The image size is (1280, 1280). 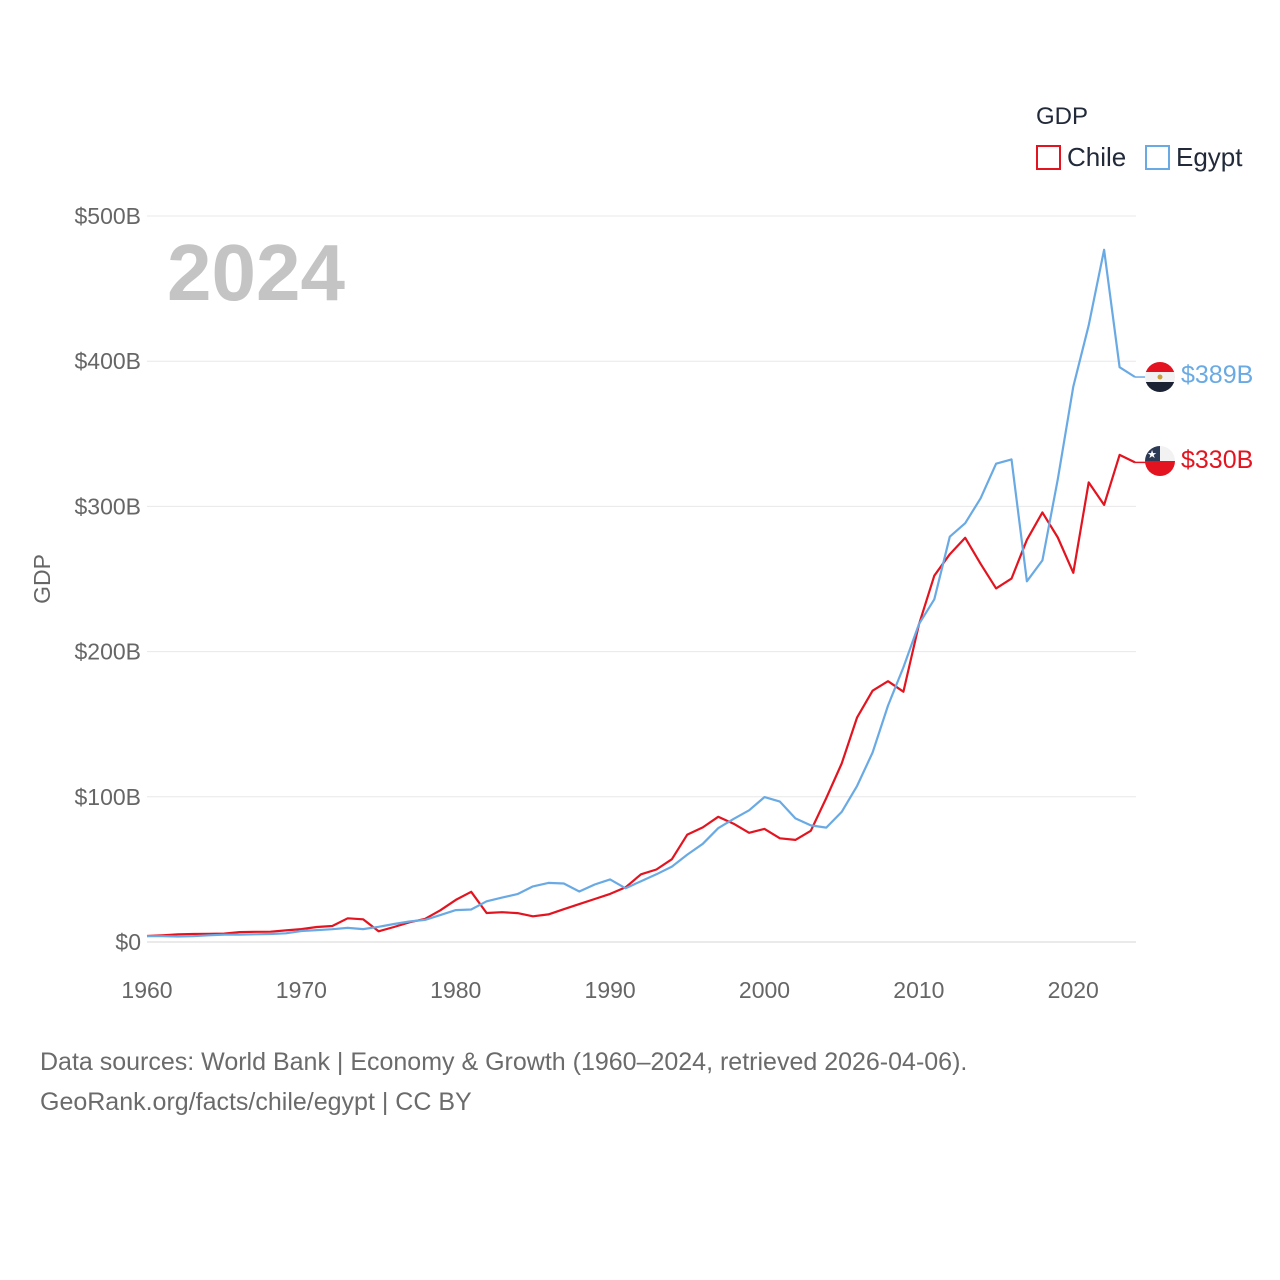 I want to click on legend-label-egypt: Egypt, so click(x=1209, y=157).